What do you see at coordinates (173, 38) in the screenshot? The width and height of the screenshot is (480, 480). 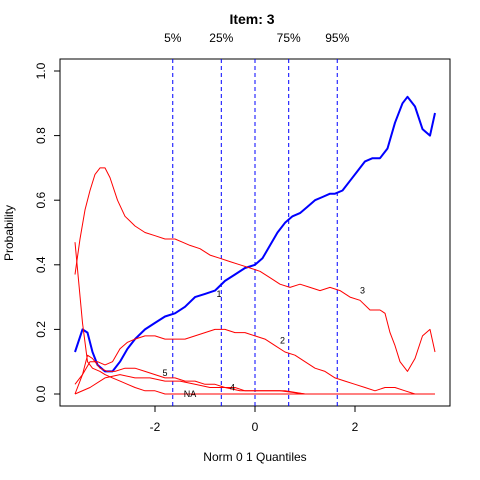 I see `quantile-label: 5%` at bounding box center [173, 38].